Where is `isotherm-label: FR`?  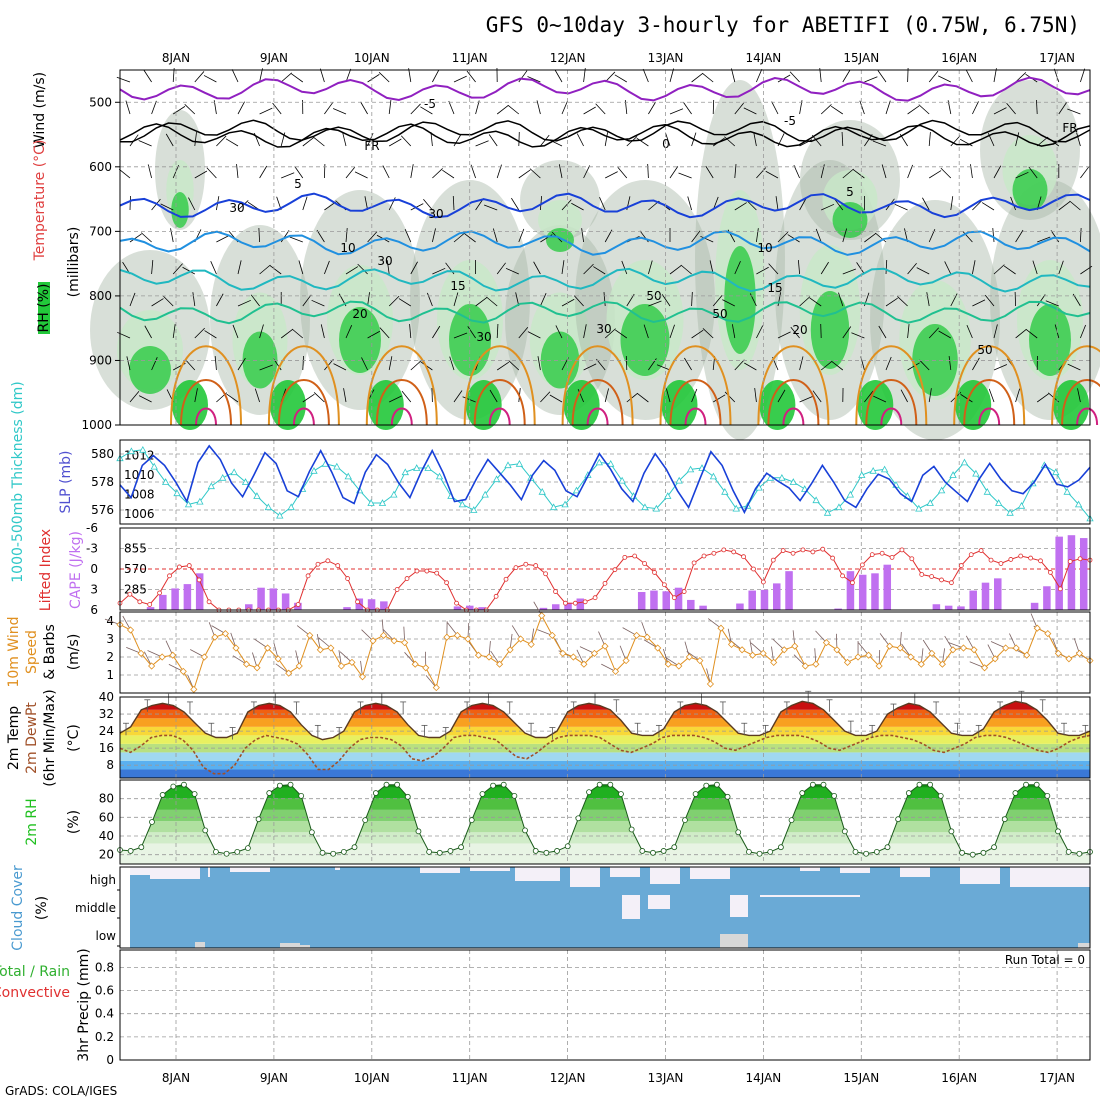
isotherm-label: FR is located at coordinates (1069, 128).